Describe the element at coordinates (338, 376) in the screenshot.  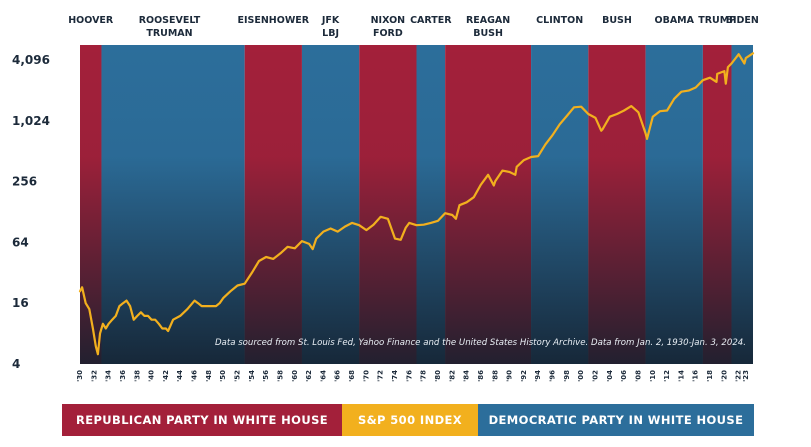
I see `x-tick-label-18: '66` at that location.